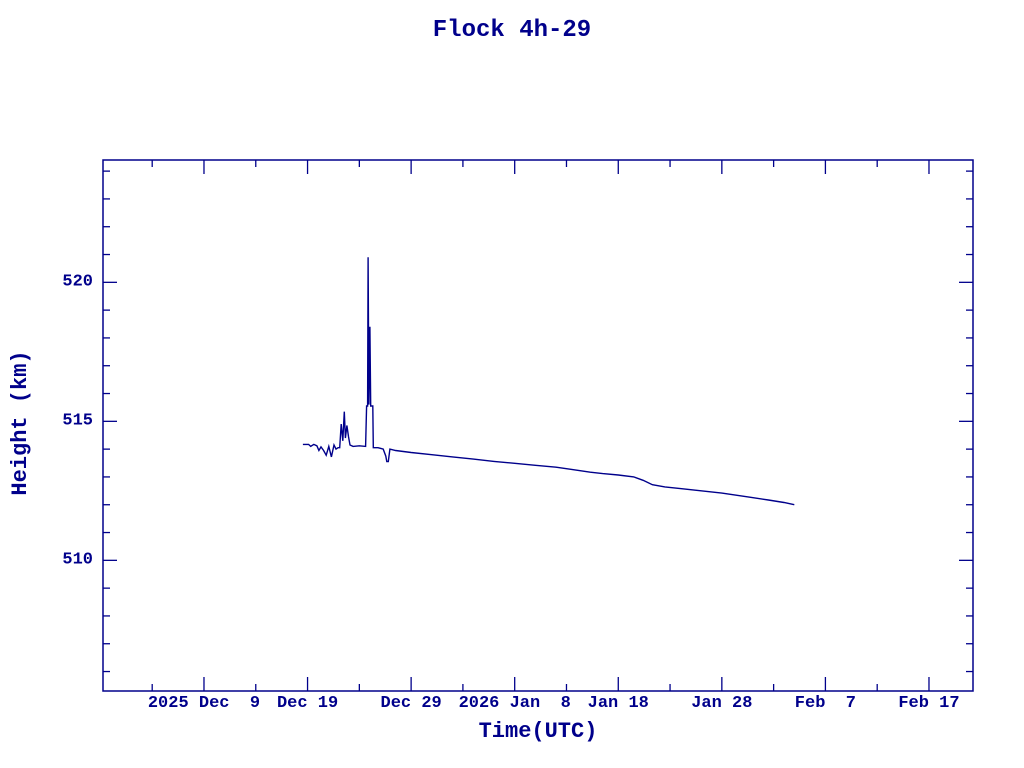  Describe the element at coordinates (538, 731) in the screenshot. I see `x-axis-title: Time(UTC)` at that location.